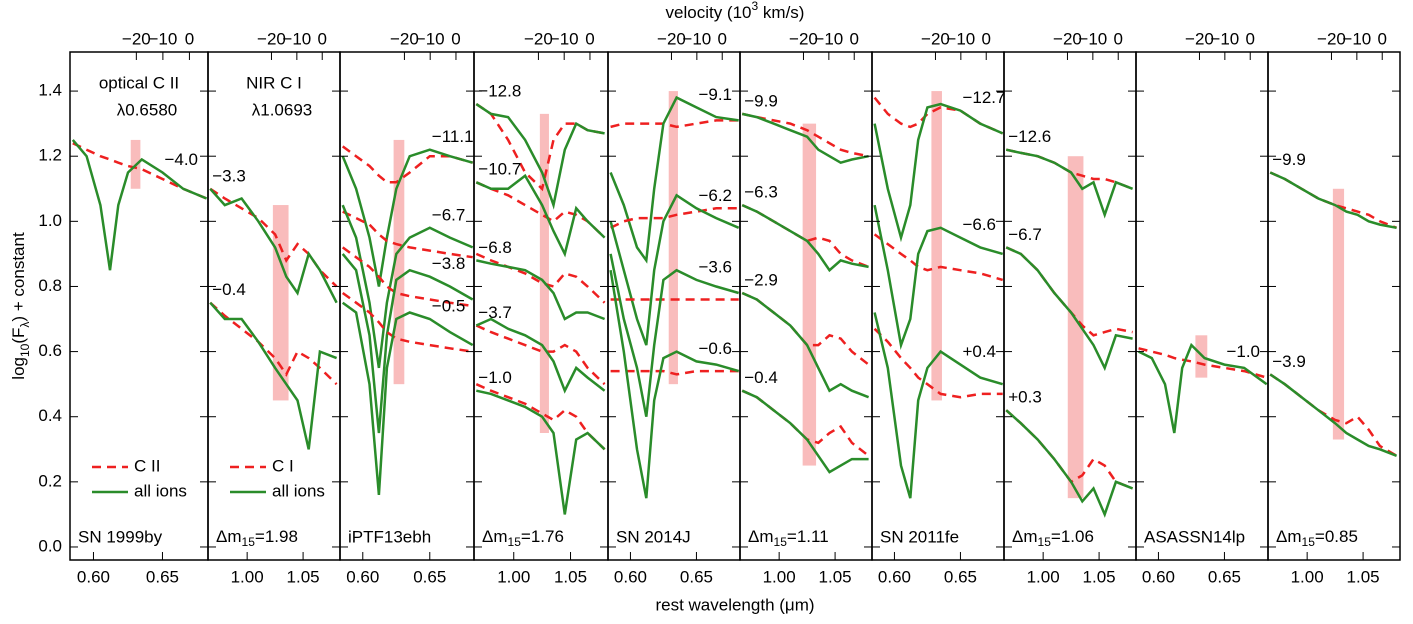 This screenshot has height=624, width=1413. Describe the element at coordinates (120, 536) in the screenshot. I see `panel-name: SN 1999by` at that location.